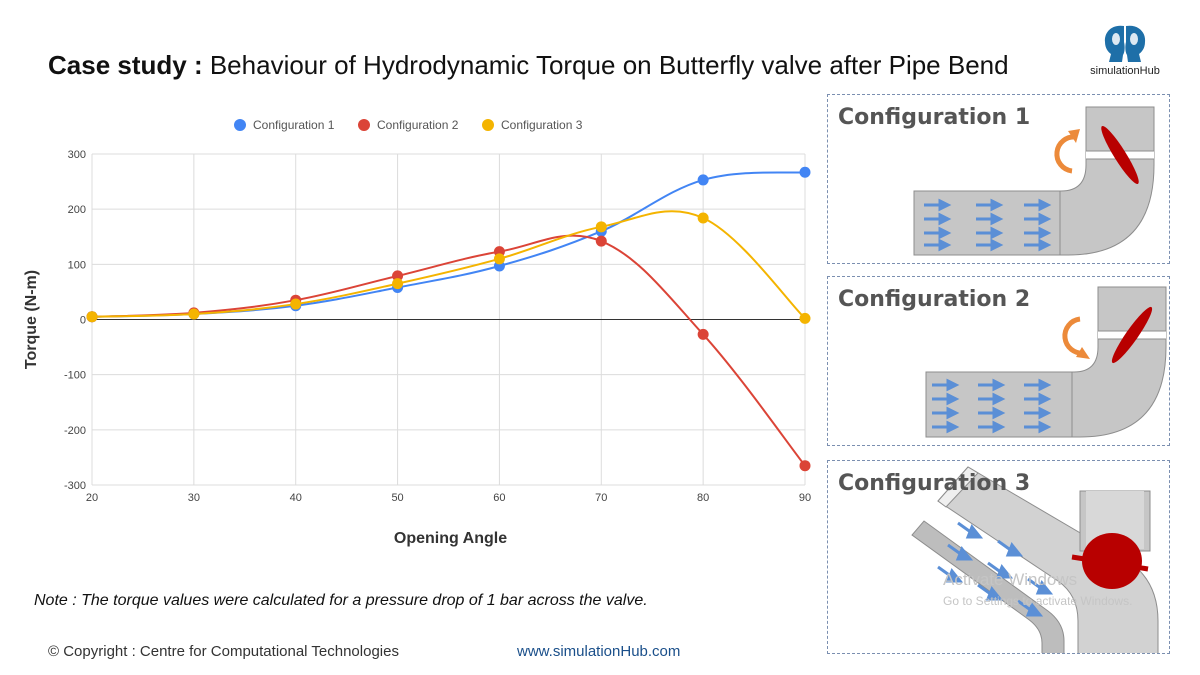  Describe the element at coordinates (194, 498) in the screenshot. I see `x-tick-label: 30` at that location.